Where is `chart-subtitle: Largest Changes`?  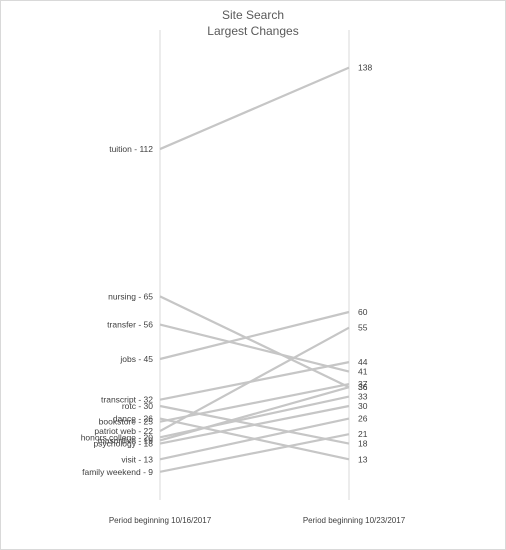 chart-subtitle: Largest Changes is located at coordinates (252, 31).